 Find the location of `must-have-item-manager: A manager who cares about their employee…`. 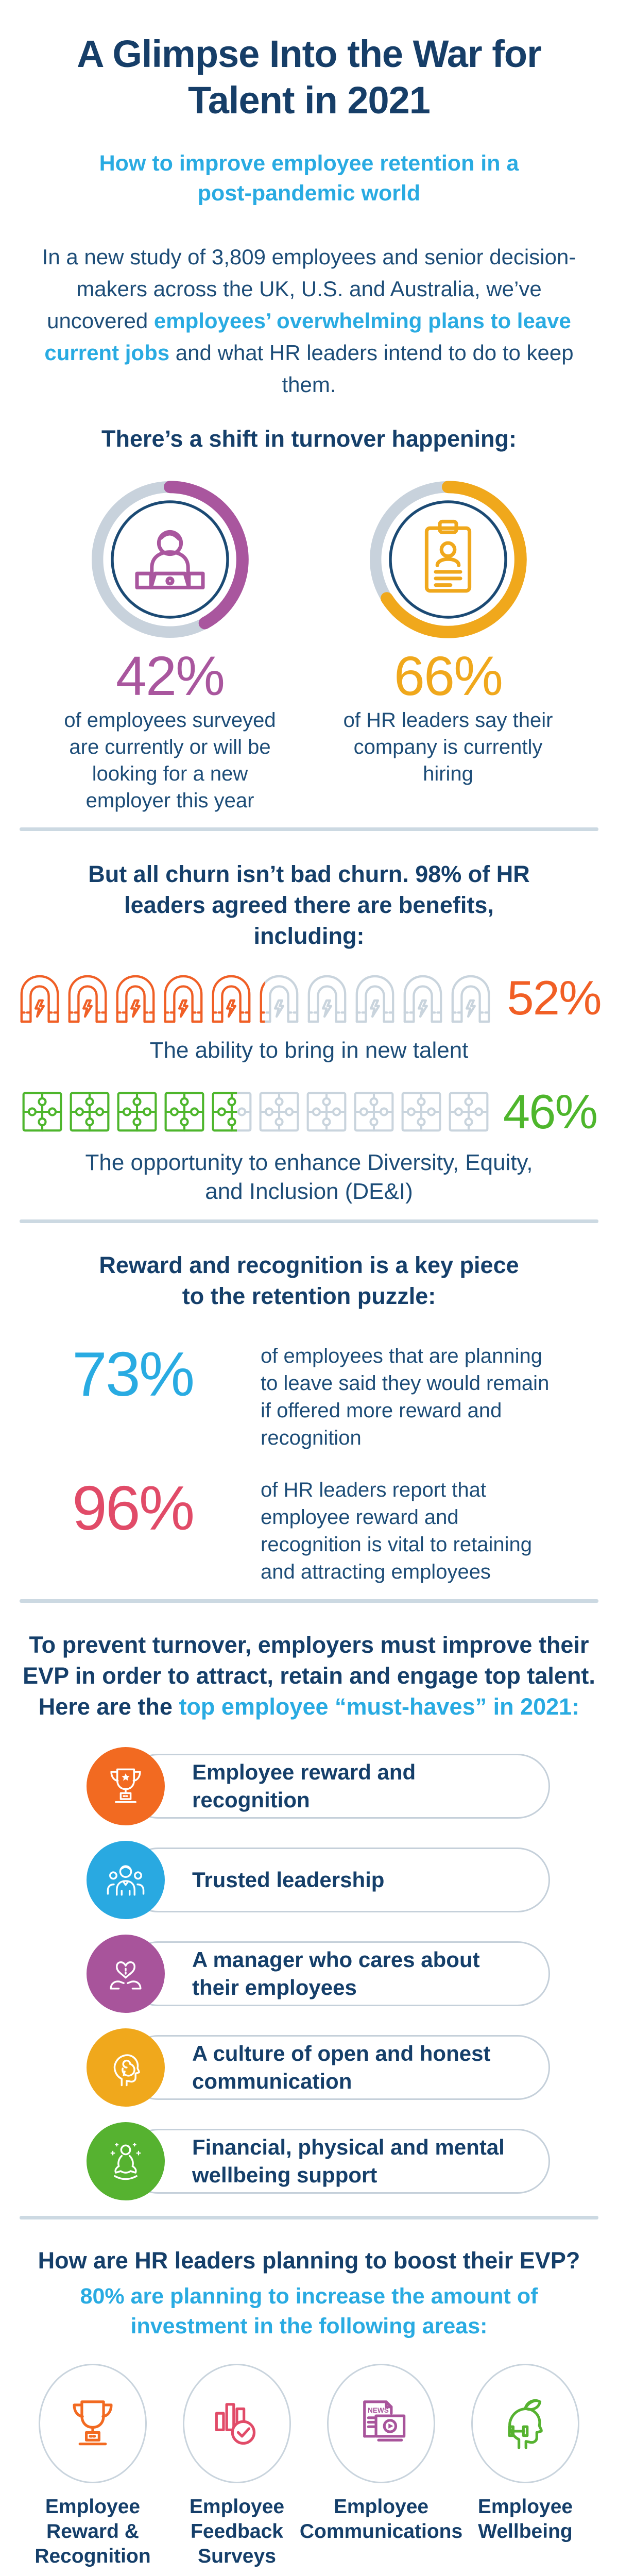

must-have-item-manager: A manager who cares about their employee… is located at coordinates (318, 1974).